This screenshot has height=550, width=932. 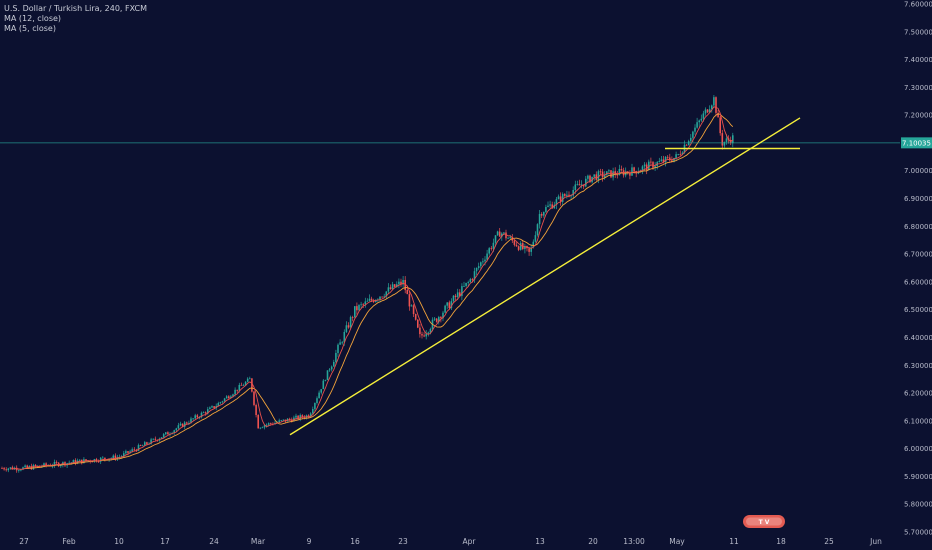 I want to click on y-tick-label: 6.40000, so click(x=918, y=338).